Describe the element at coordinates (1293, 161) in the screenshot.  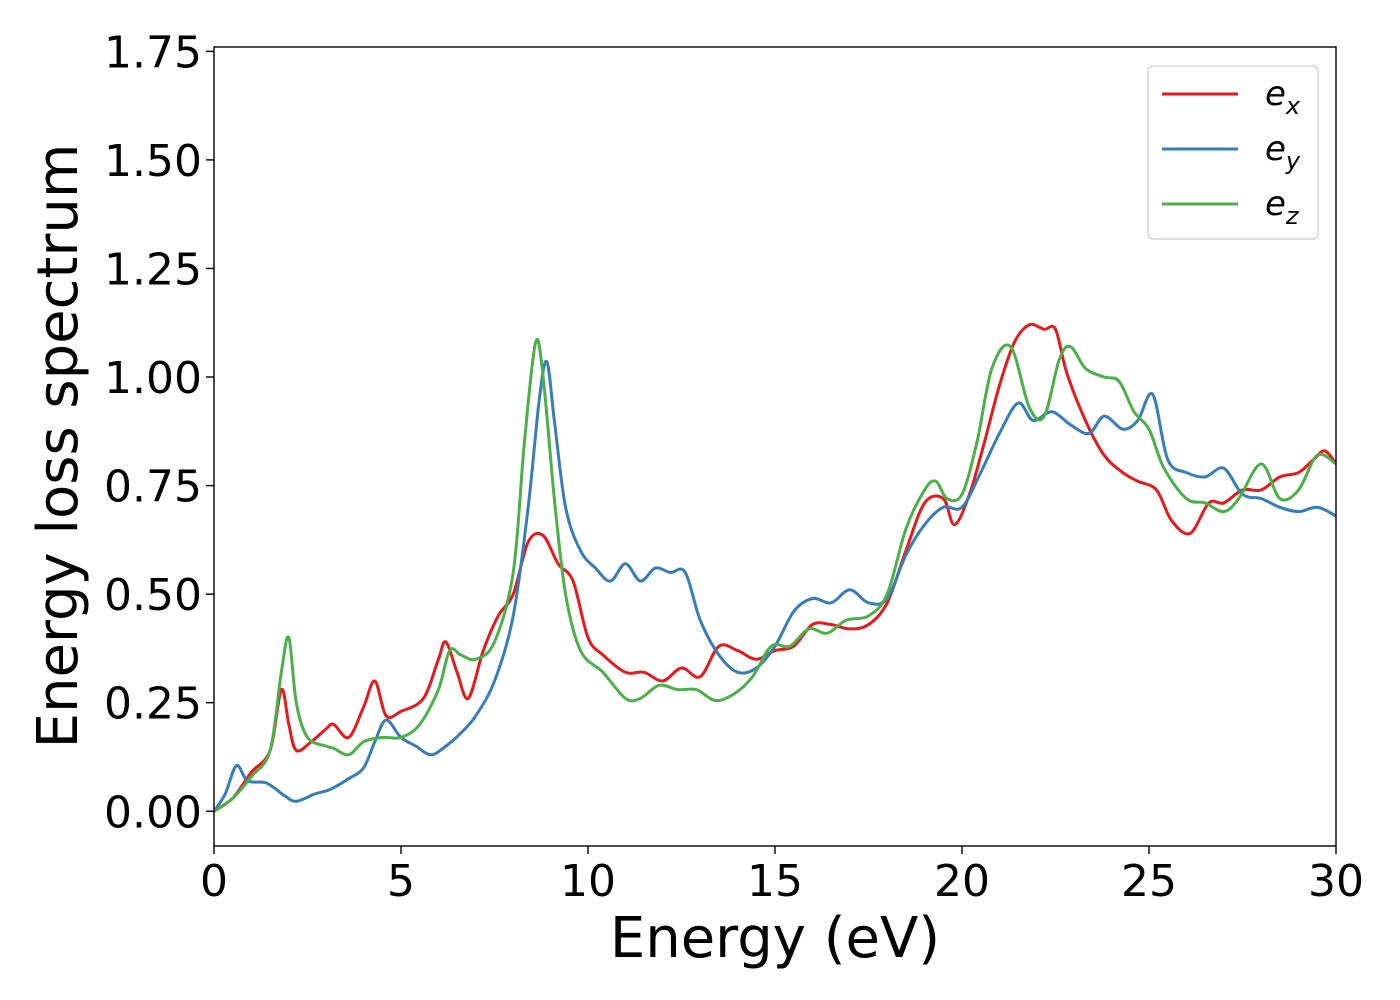
I see `legend-label-subscript: y` at that location.